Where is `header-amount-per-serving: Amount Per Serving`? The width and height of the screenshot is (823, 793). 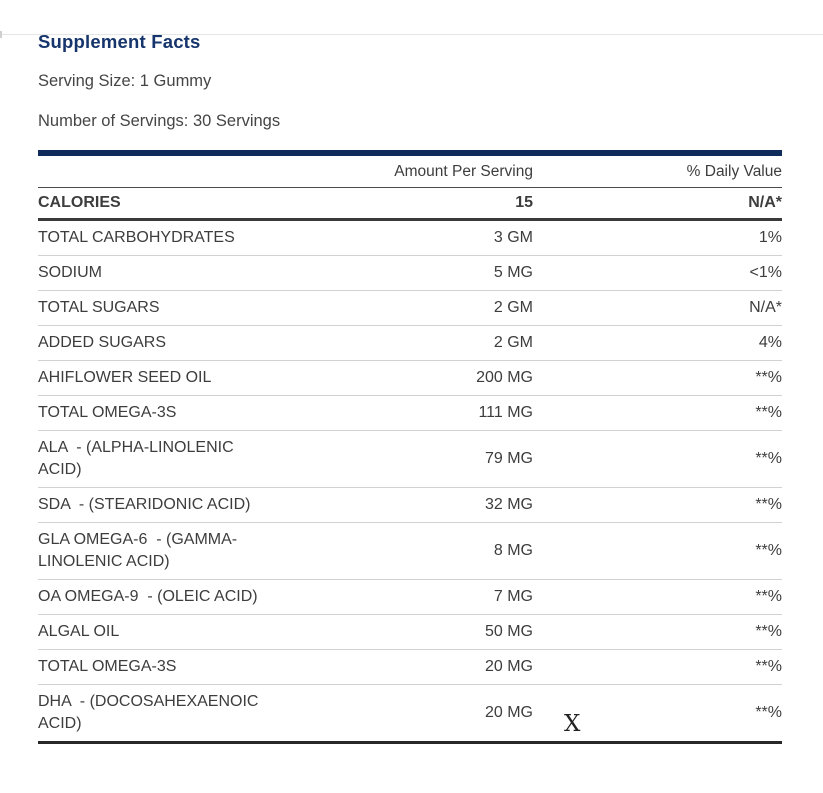 header-amount-per-serving: Amount Per Serving is located at coordinates (455, 172).